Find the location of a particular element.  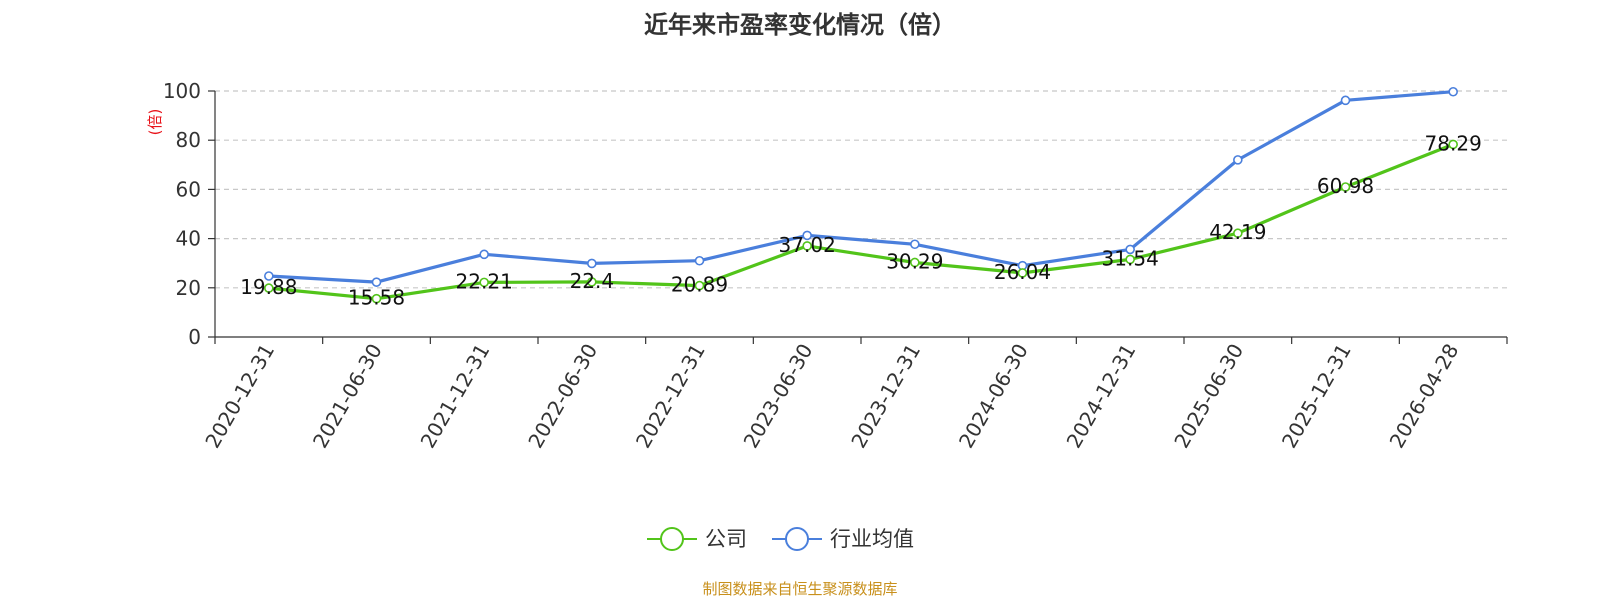

data-label: 22.21 is located at coordinates (484, 281).